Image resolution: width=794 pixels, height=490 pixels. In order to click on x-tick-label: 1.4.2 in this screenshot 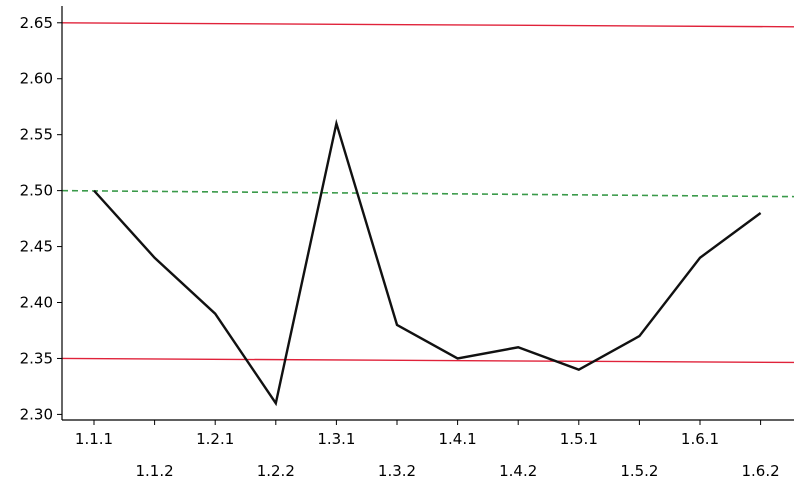, I will do `click(518, 471)`.